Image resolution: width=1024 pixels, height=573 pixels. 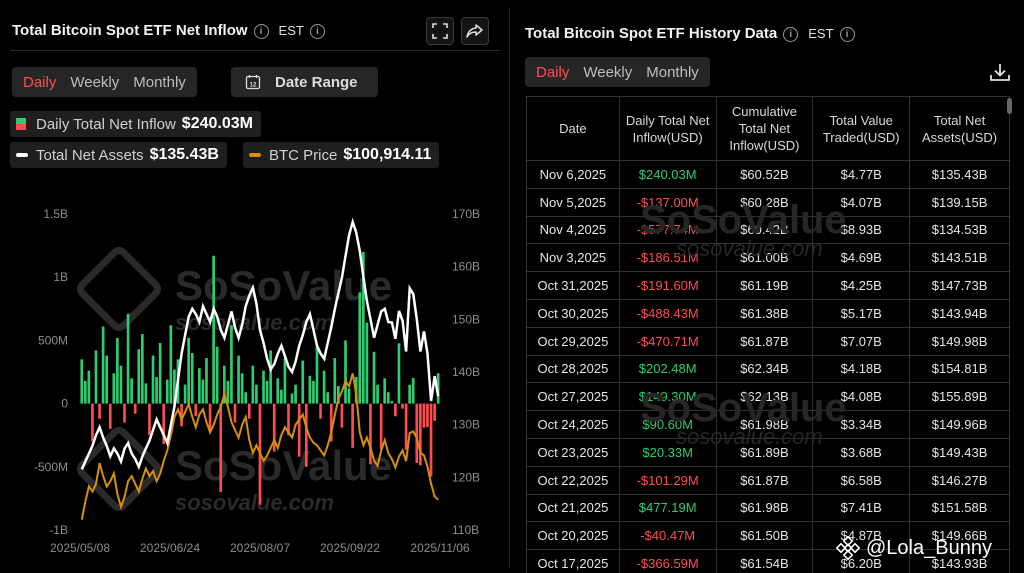 What do you see at coordinates (51, 372) in the screenshot?
I see `left-axis: 1.5B 1B 500M 0 -500M -1B` at bounding box center [51, 372].